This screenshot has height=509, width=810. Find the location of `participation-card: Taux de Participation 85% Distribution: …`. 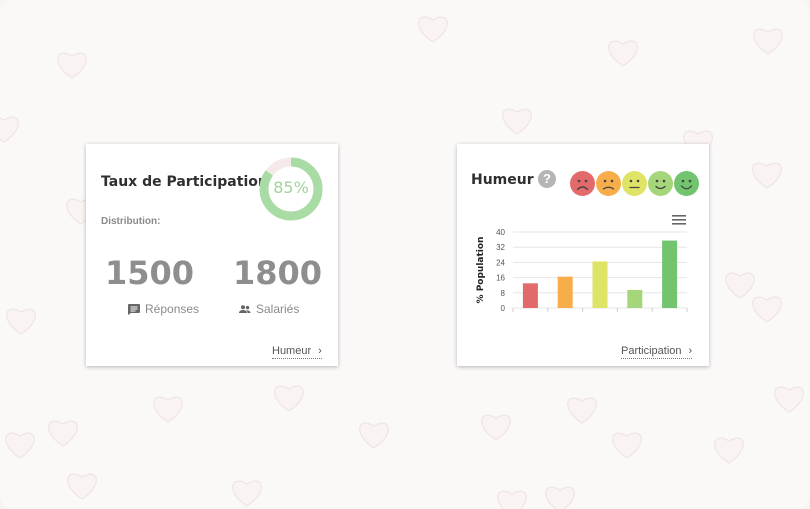

participation-card: Taux de Participation 85% Distribution: … is located at coordinates (212, 255).